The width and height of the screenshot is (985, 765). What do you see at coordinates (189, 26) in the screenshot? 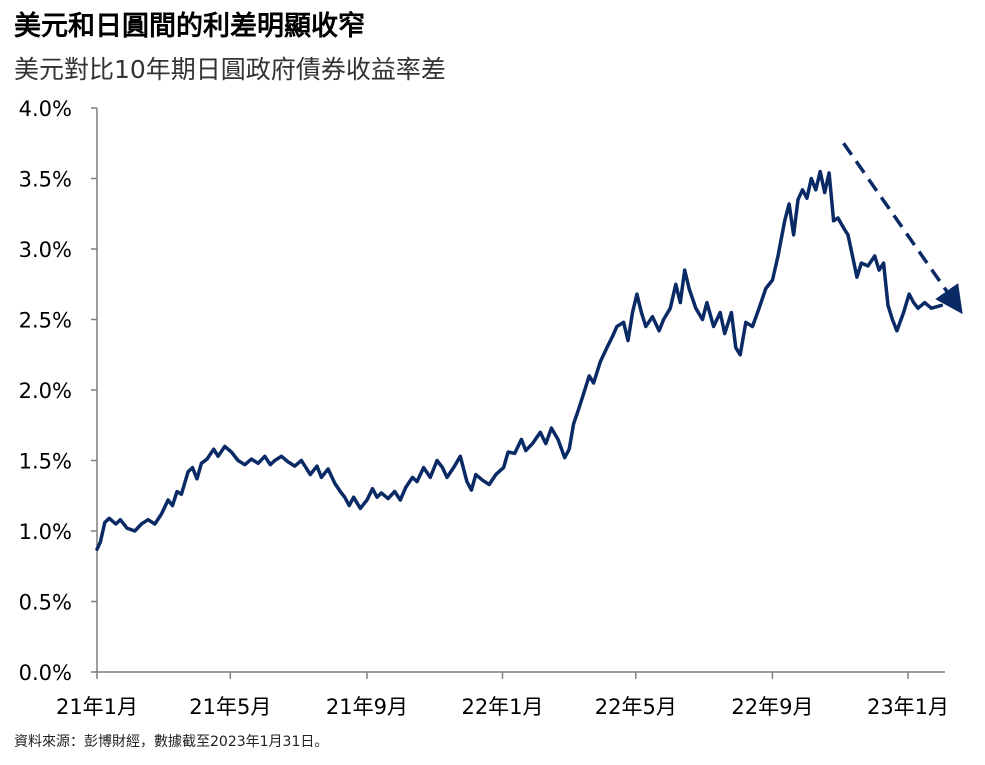
I see `chart-title: 美元和日圓間的利差明顯收窄` at bounding box center [189, 26].